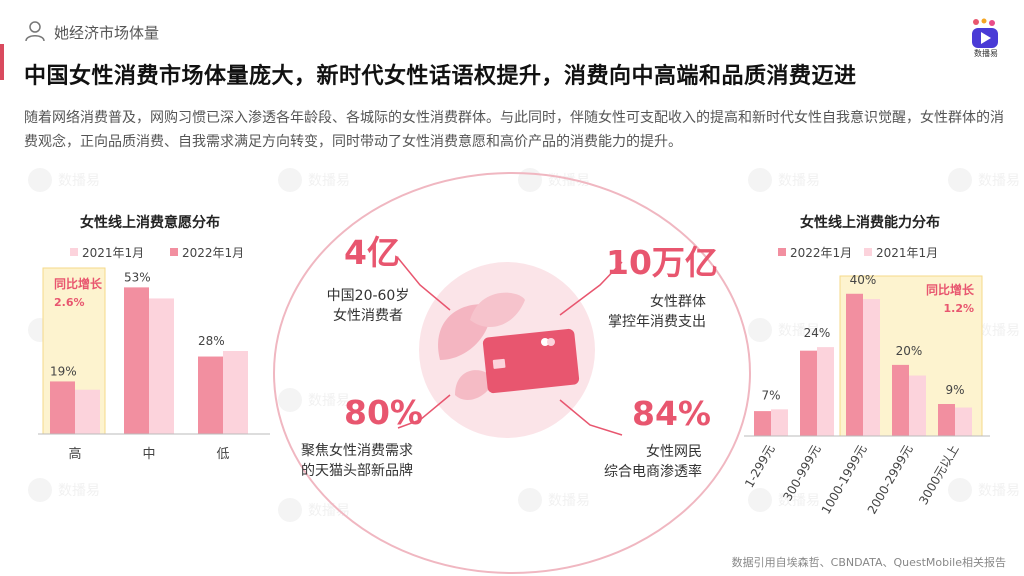  I want to click on brand-logo: 数播易, so click(986, 38).